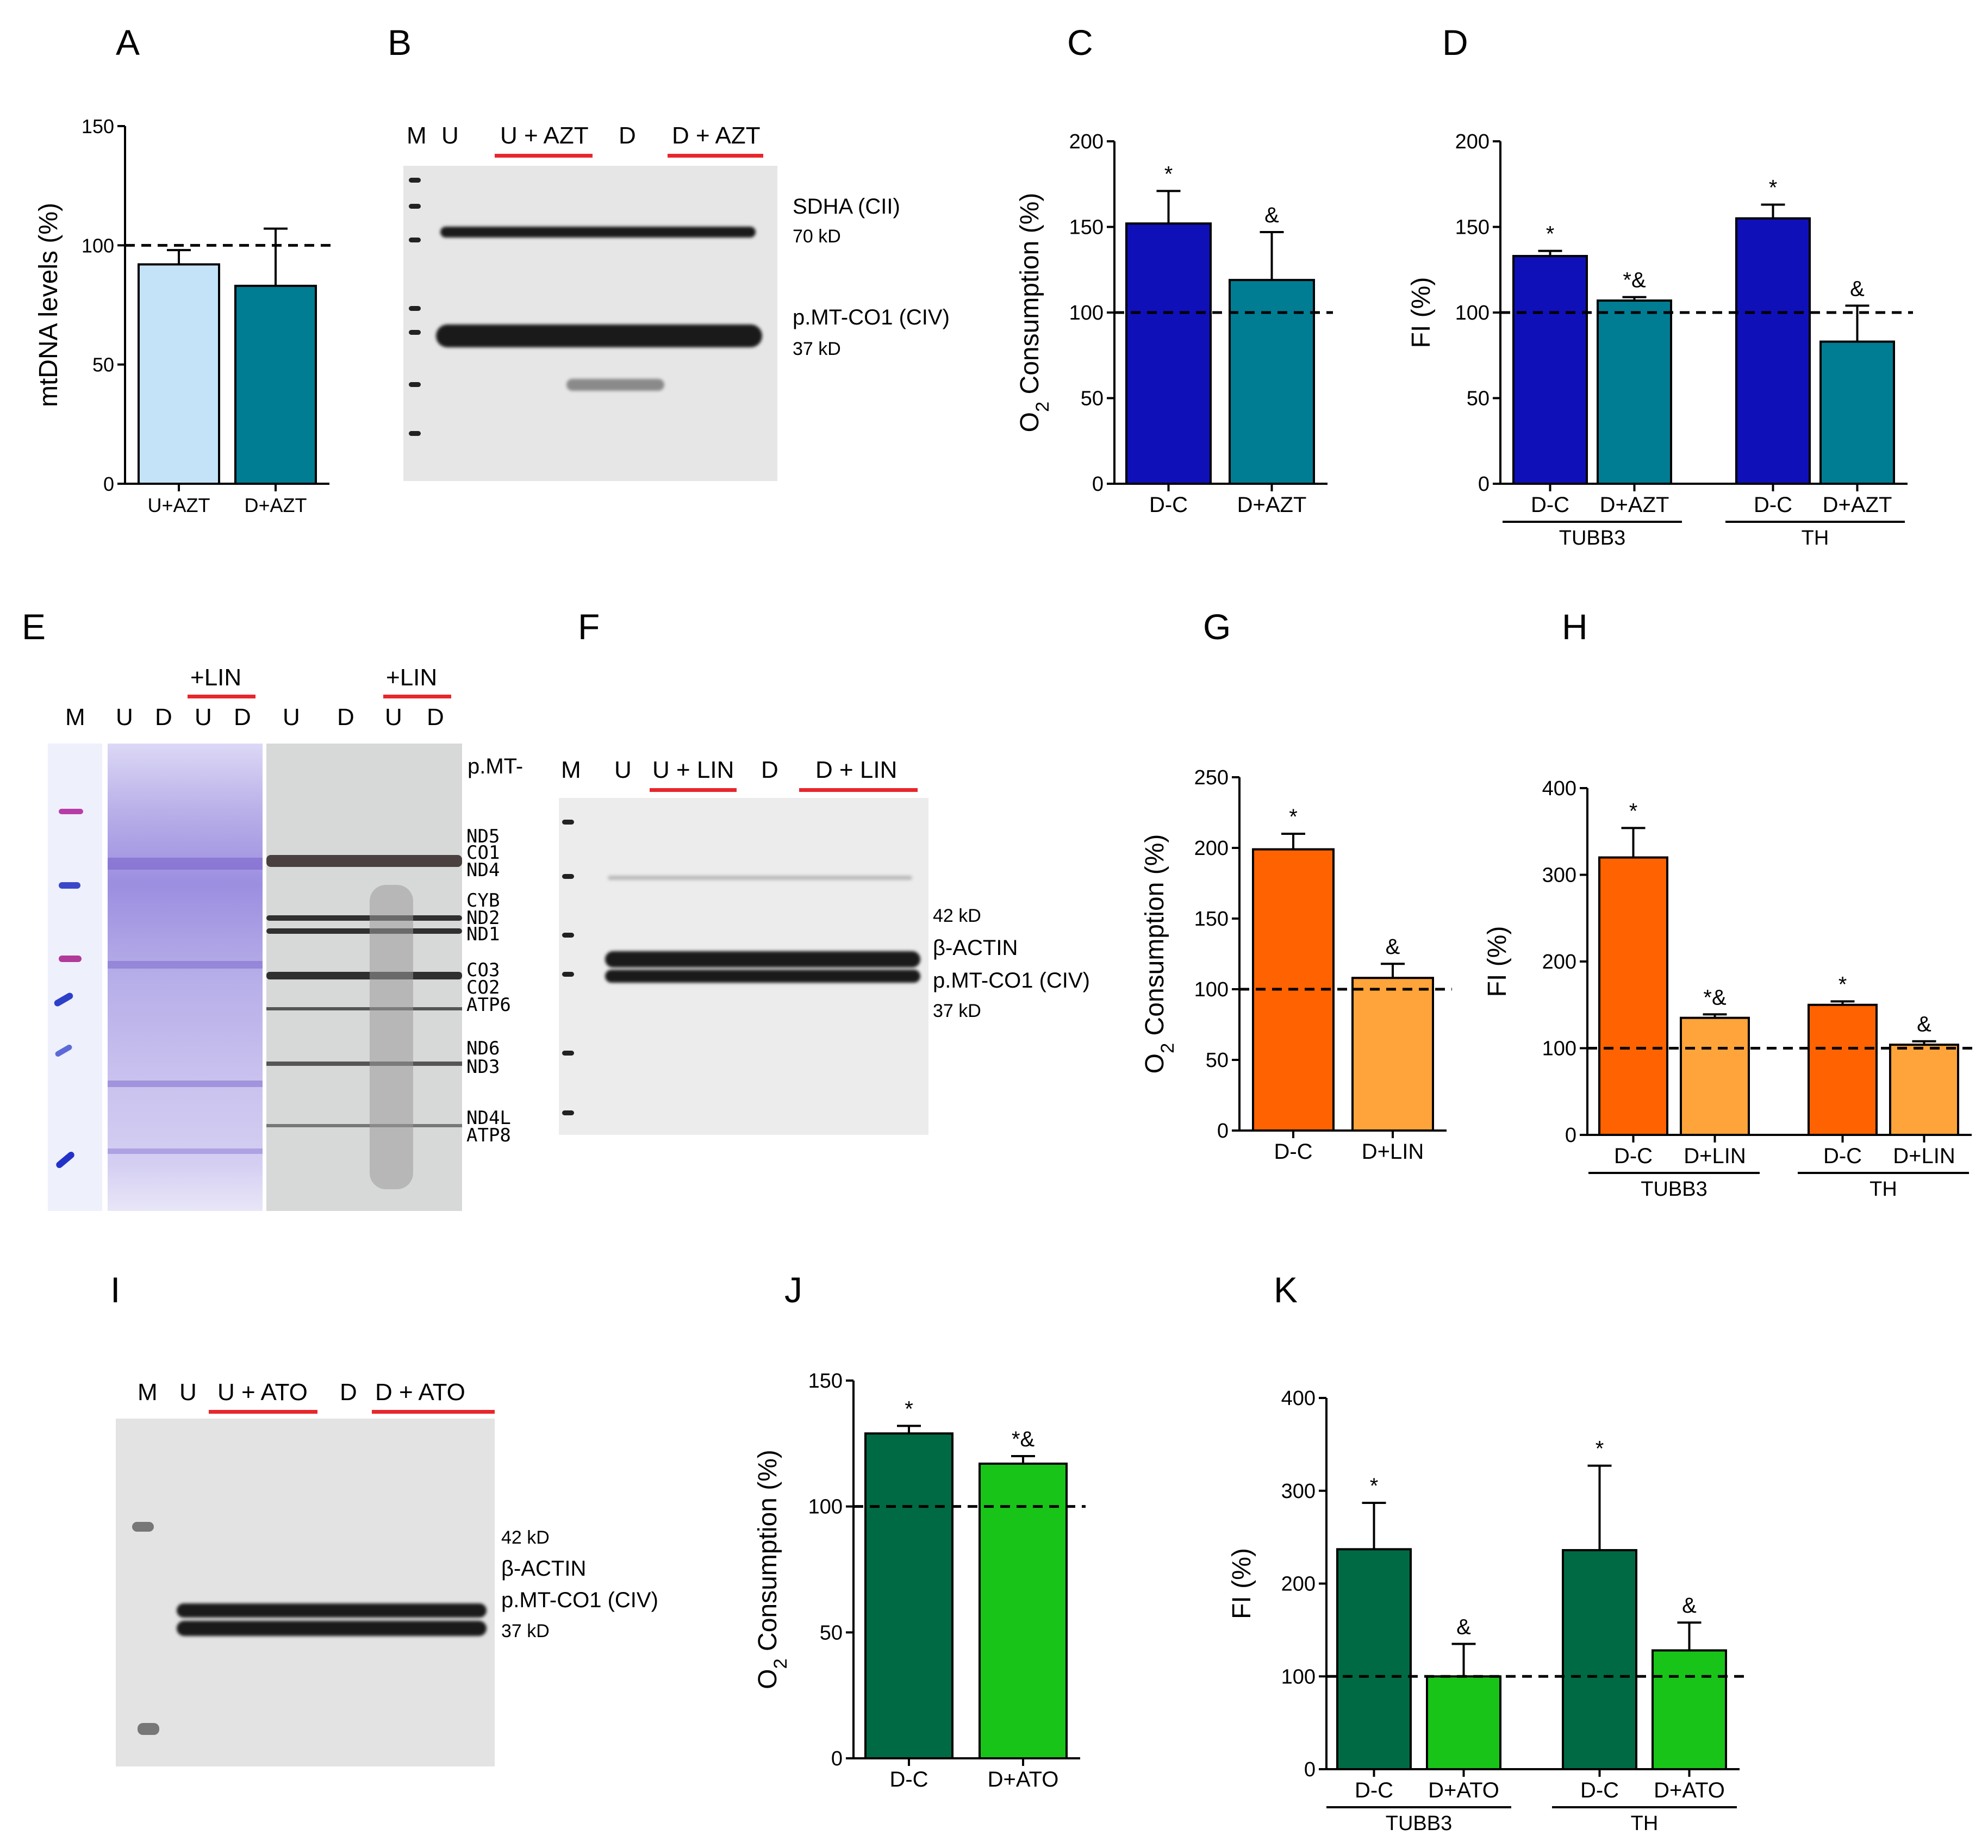  I want to click on chart-h-y-tick-label-3: 300, so click(1559, 875).